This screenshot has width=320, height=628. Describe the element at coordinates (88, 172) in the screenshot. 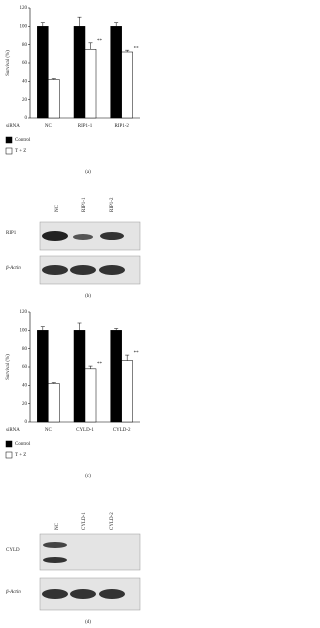

I see `caption: (a)` at that location.